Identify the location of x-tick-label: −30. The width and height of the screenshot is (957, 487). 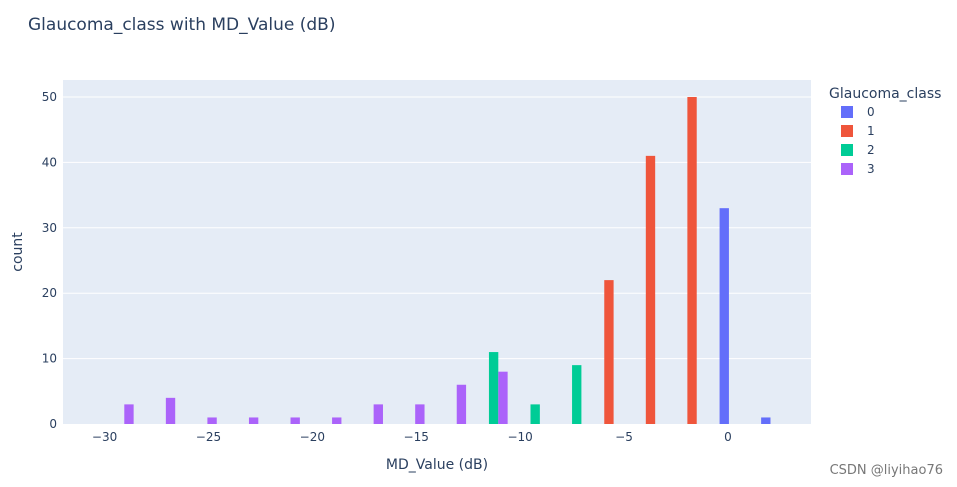
(104, 437).